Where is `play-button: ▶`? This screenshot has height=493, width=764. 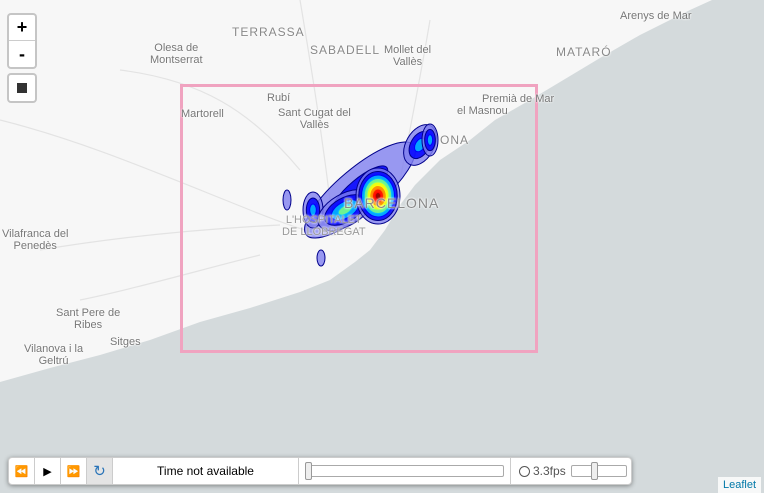
play-button: ▶ is located at coordinates (48, 471).